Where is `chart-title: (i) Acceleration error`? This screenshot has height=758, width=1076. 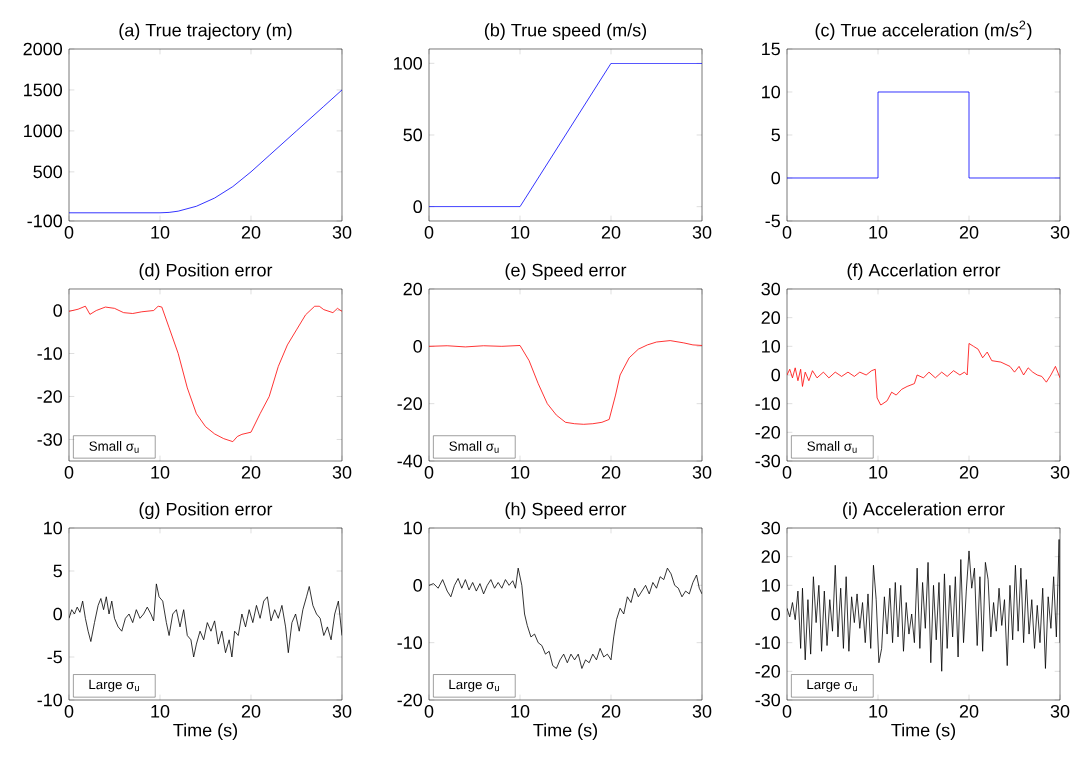
chart-title: (i) Acceleration error is located at coordinates (924, 511).